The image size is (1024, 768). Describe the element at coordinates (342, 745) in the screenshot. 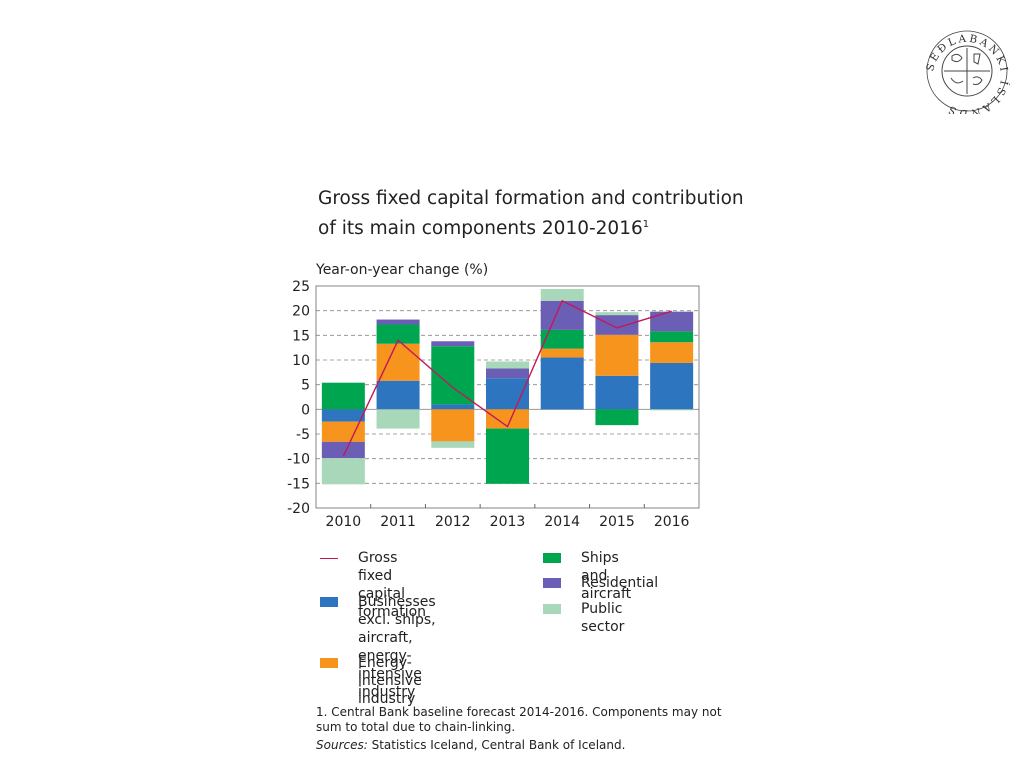

I see `sources-label: Sources:` at that location.